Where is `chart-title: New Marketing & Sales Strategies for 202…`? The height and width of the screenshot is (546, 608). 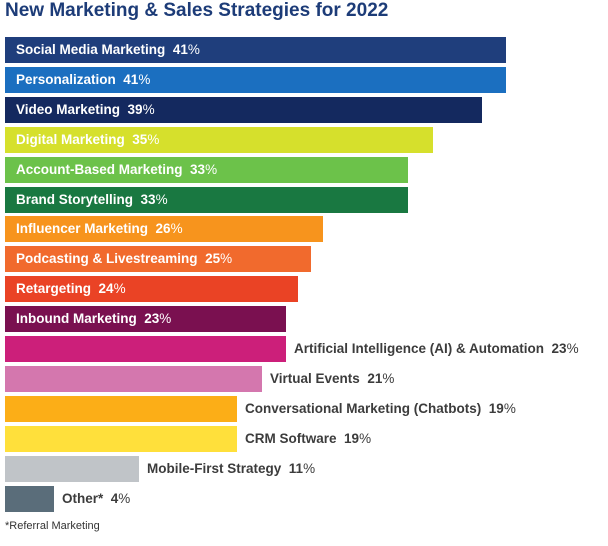 chart-title: New Marketing & Sales Strategies for 202… is located at coordinates (197, 10).